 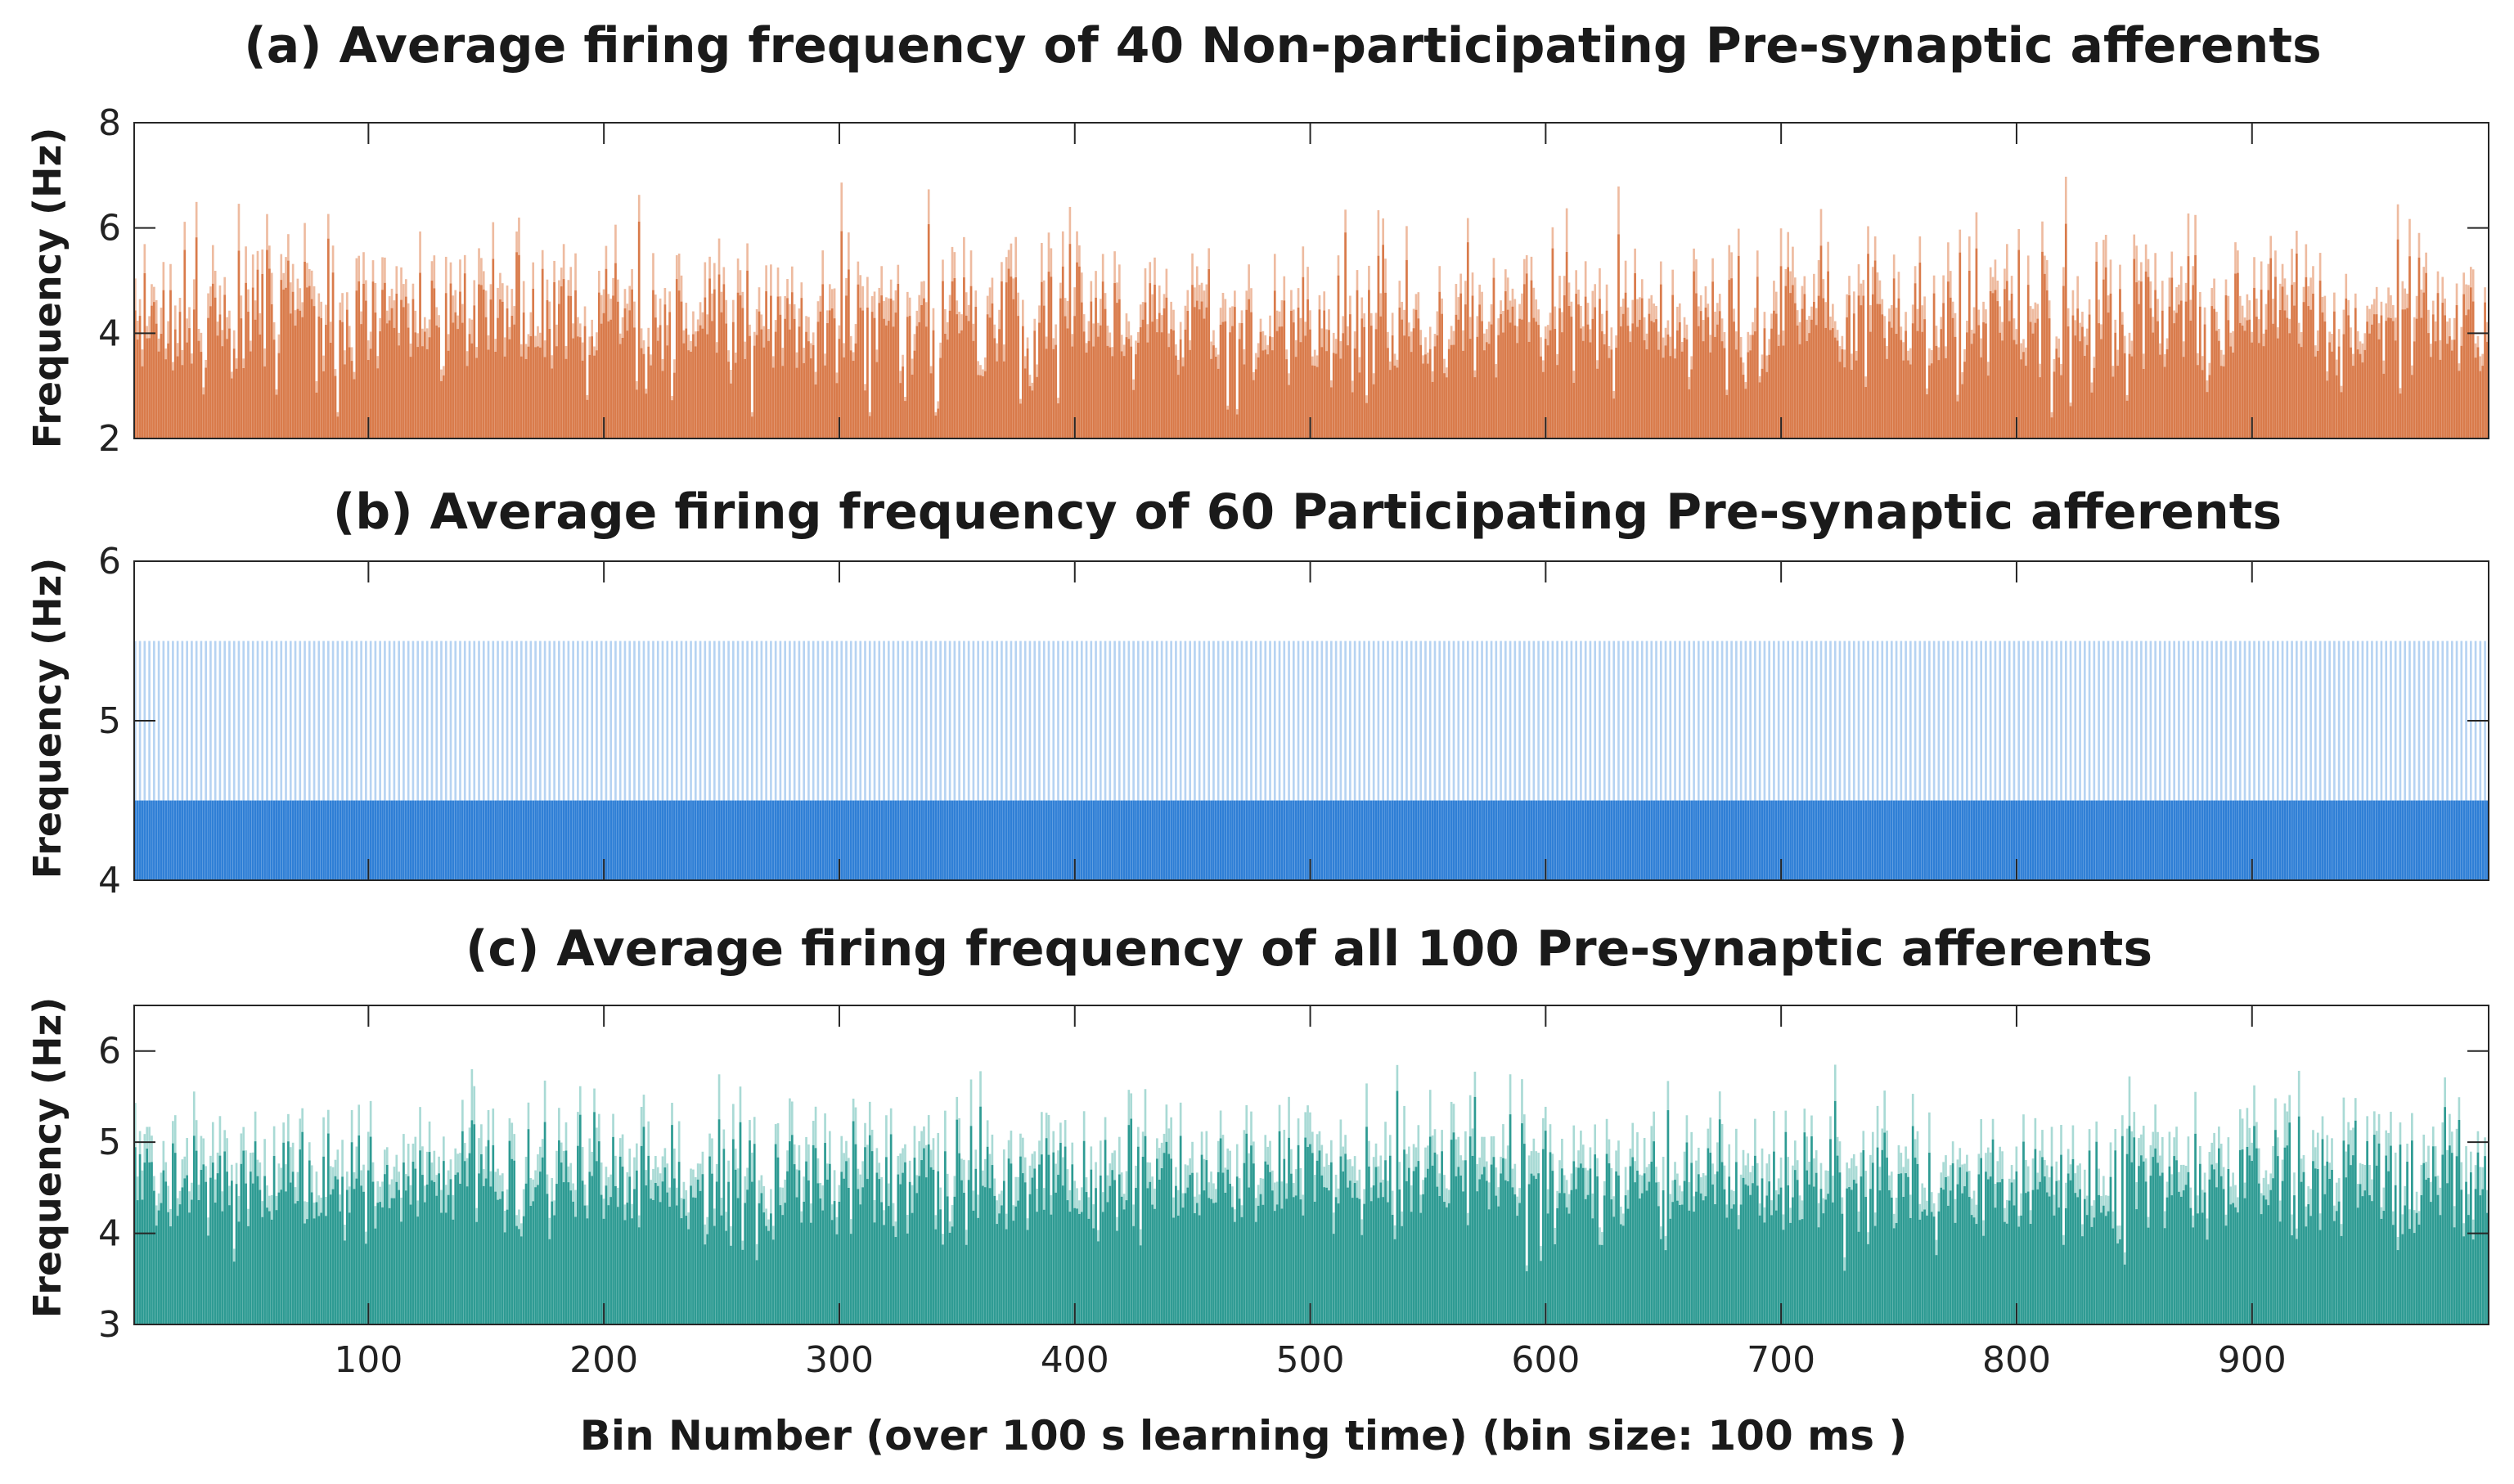 I want to click on panel-a-y-tick-label: 8, so click(x=109, y=123).